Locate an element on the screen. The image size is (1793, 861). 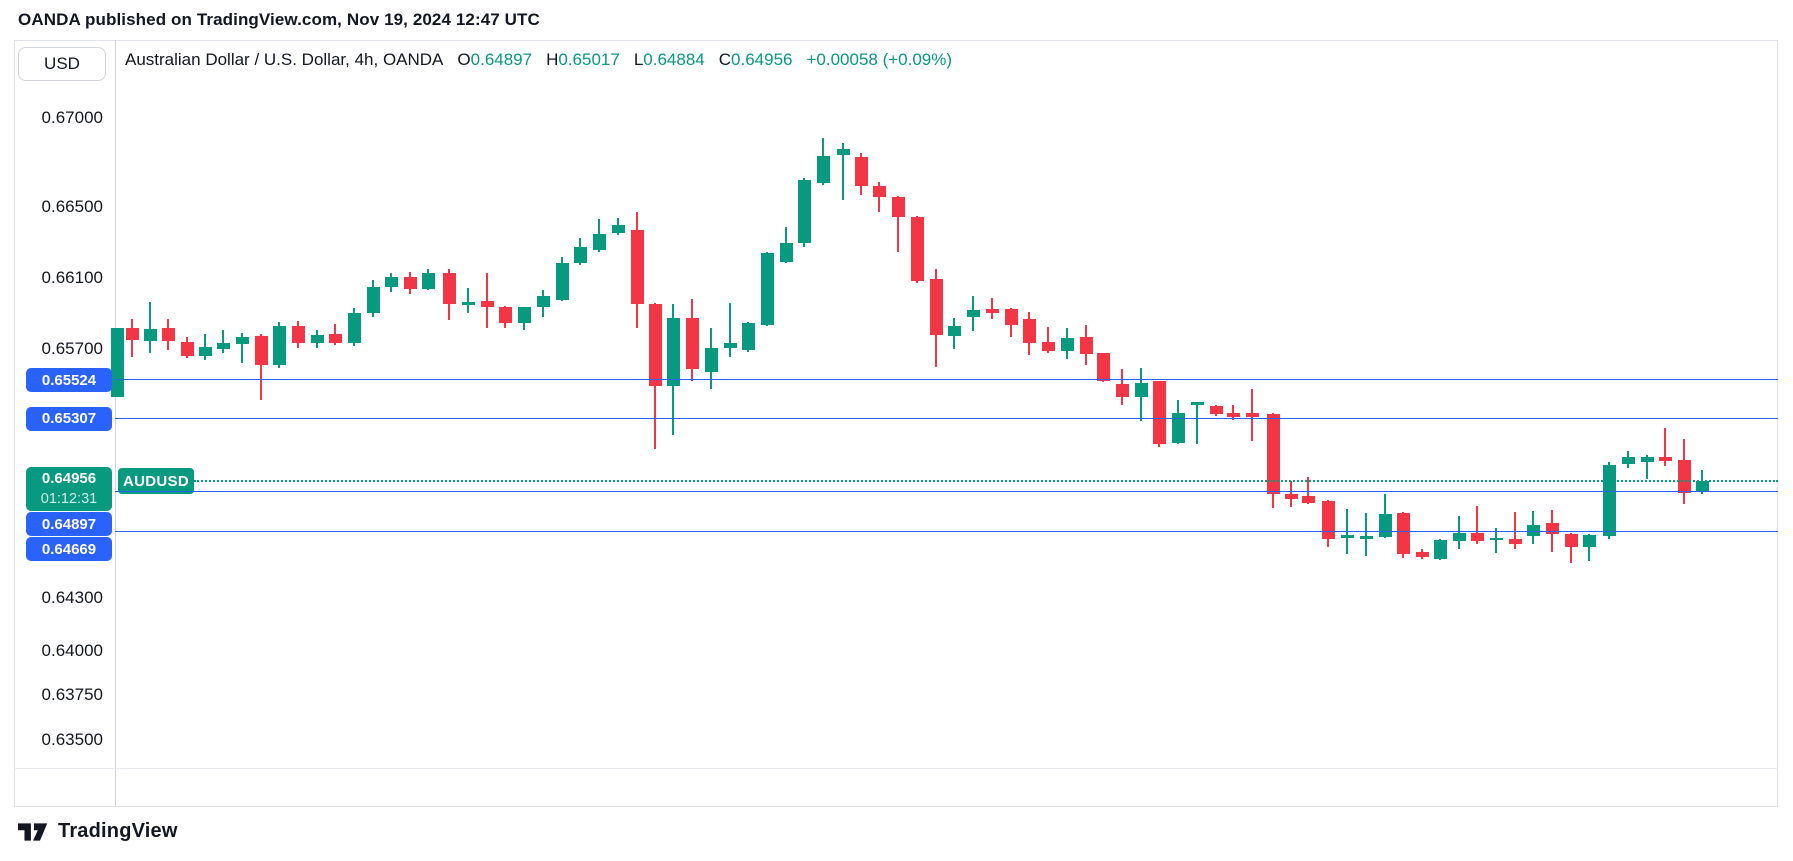
price-change: +0.00058 (+0.09%) is located at coordinates (879, 59).